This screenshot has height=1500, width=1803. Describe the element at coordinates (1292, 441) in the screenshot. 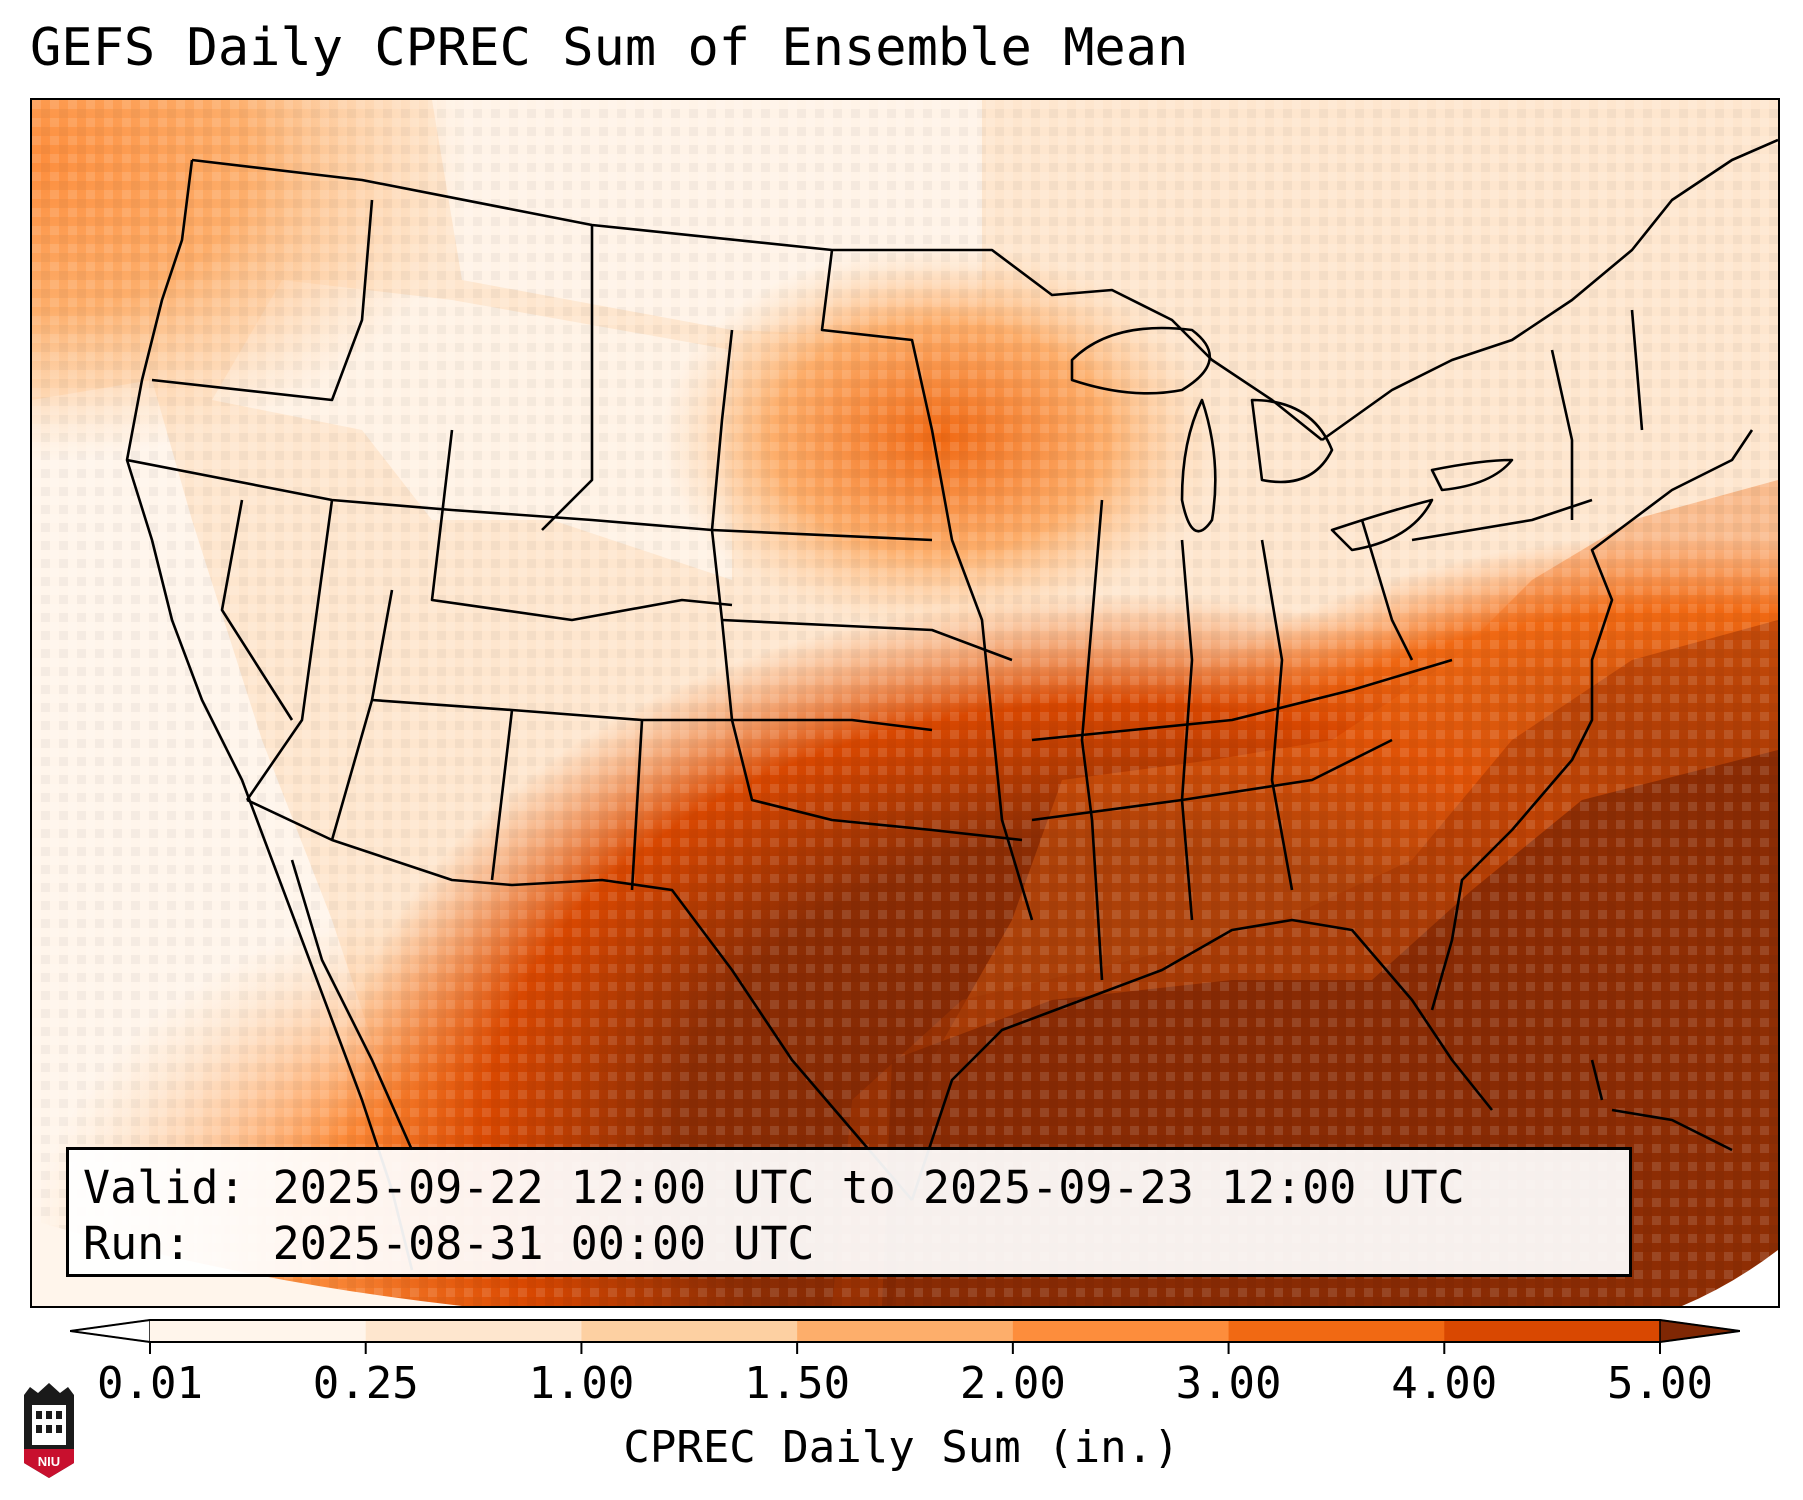

I see `lake-huron` at that location.